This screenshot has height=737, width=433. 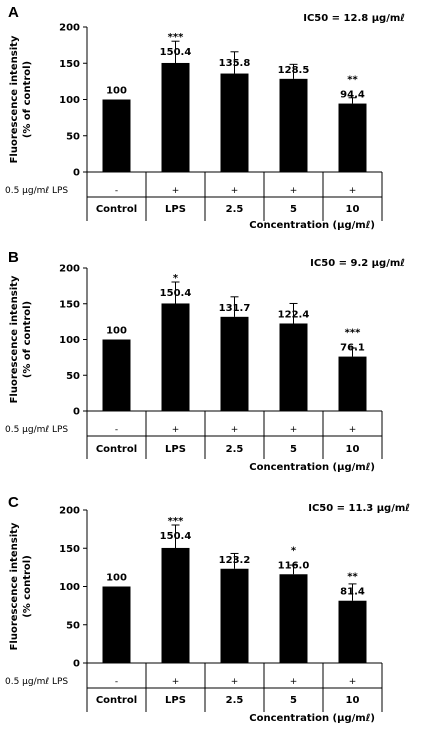 What do you see at coordinates (13, 12) in the screenshot?
I see `panel-letter: A` at bounding box center [13, 12].